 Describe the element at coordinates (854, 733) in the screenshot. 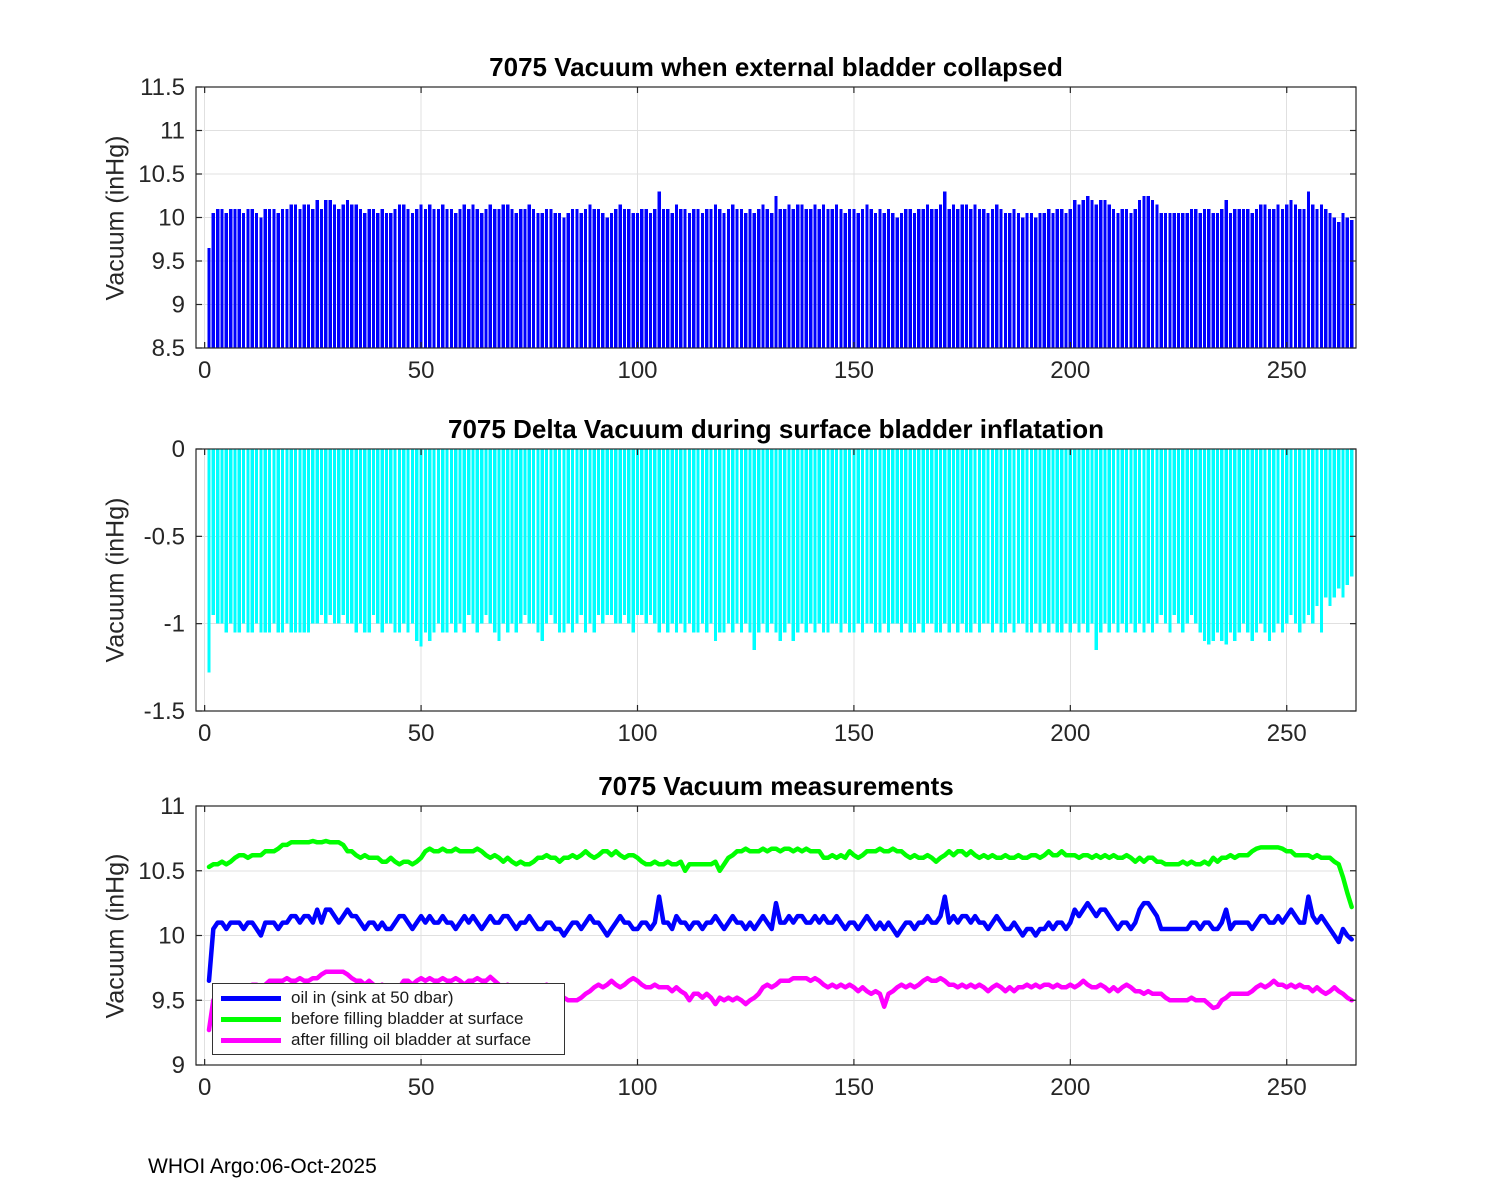

I see `x-tick-label: 150` at that location.